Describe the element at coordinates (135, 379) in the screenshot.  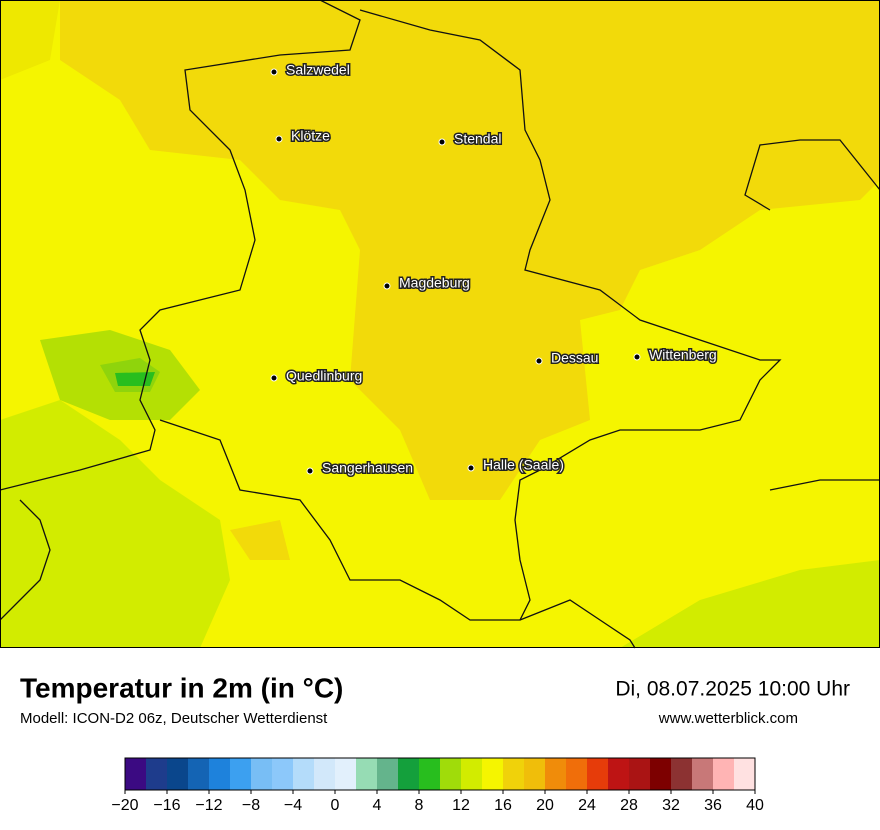
I see `cool-spot` at that location.